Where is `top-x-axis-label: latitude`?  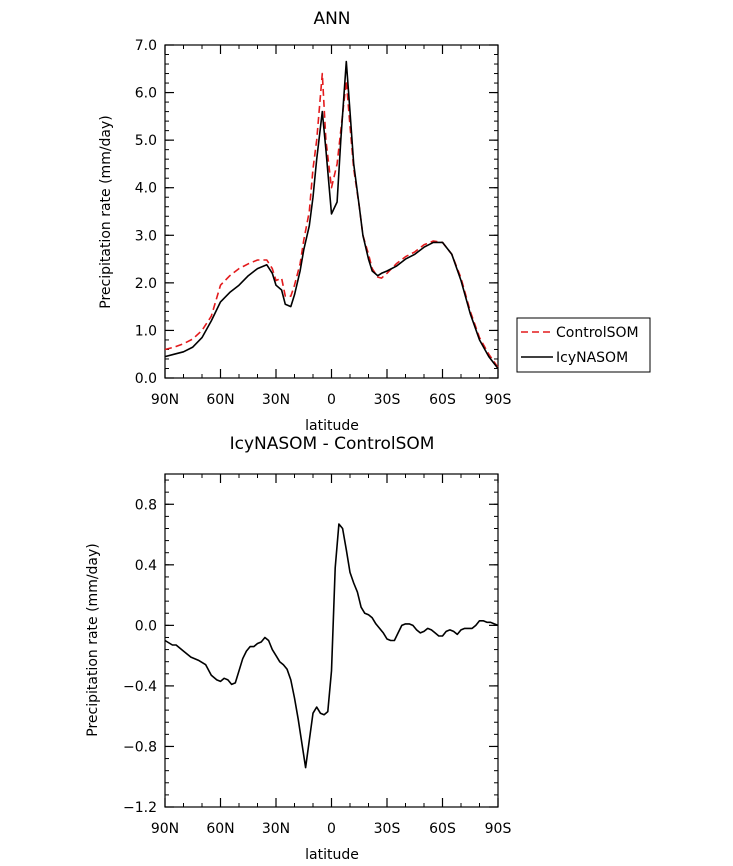
top-x-axis-label: latitude is located at coordinates (332, 426).